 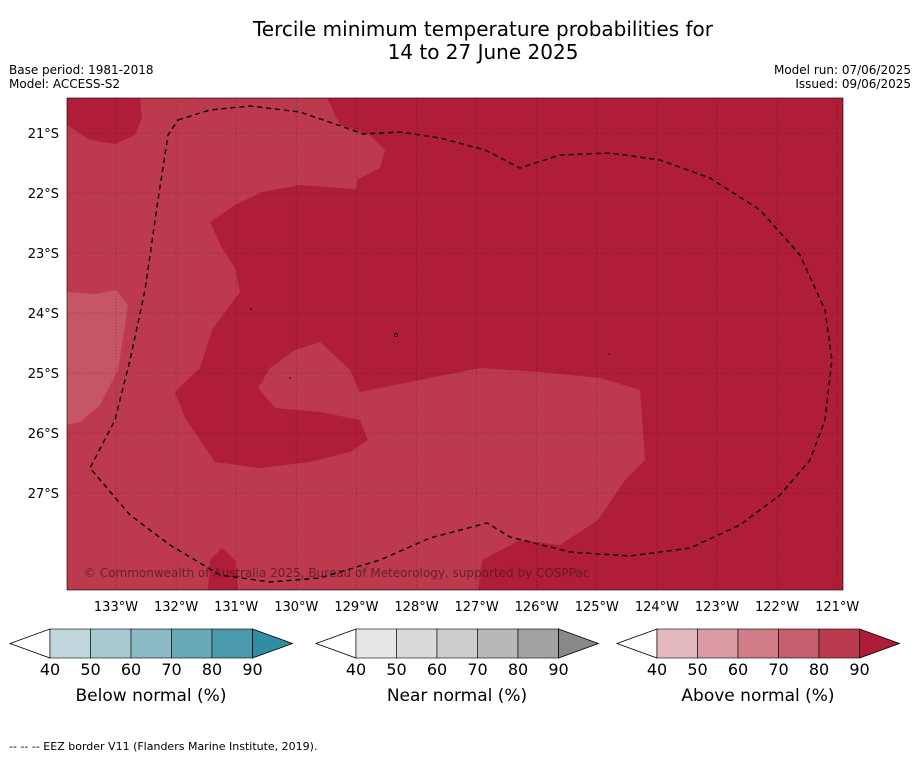 What do you see at coordinates (657, 607) in the screenshot?
I see `lon-label: 124°W` at bounding box center [657, 607].